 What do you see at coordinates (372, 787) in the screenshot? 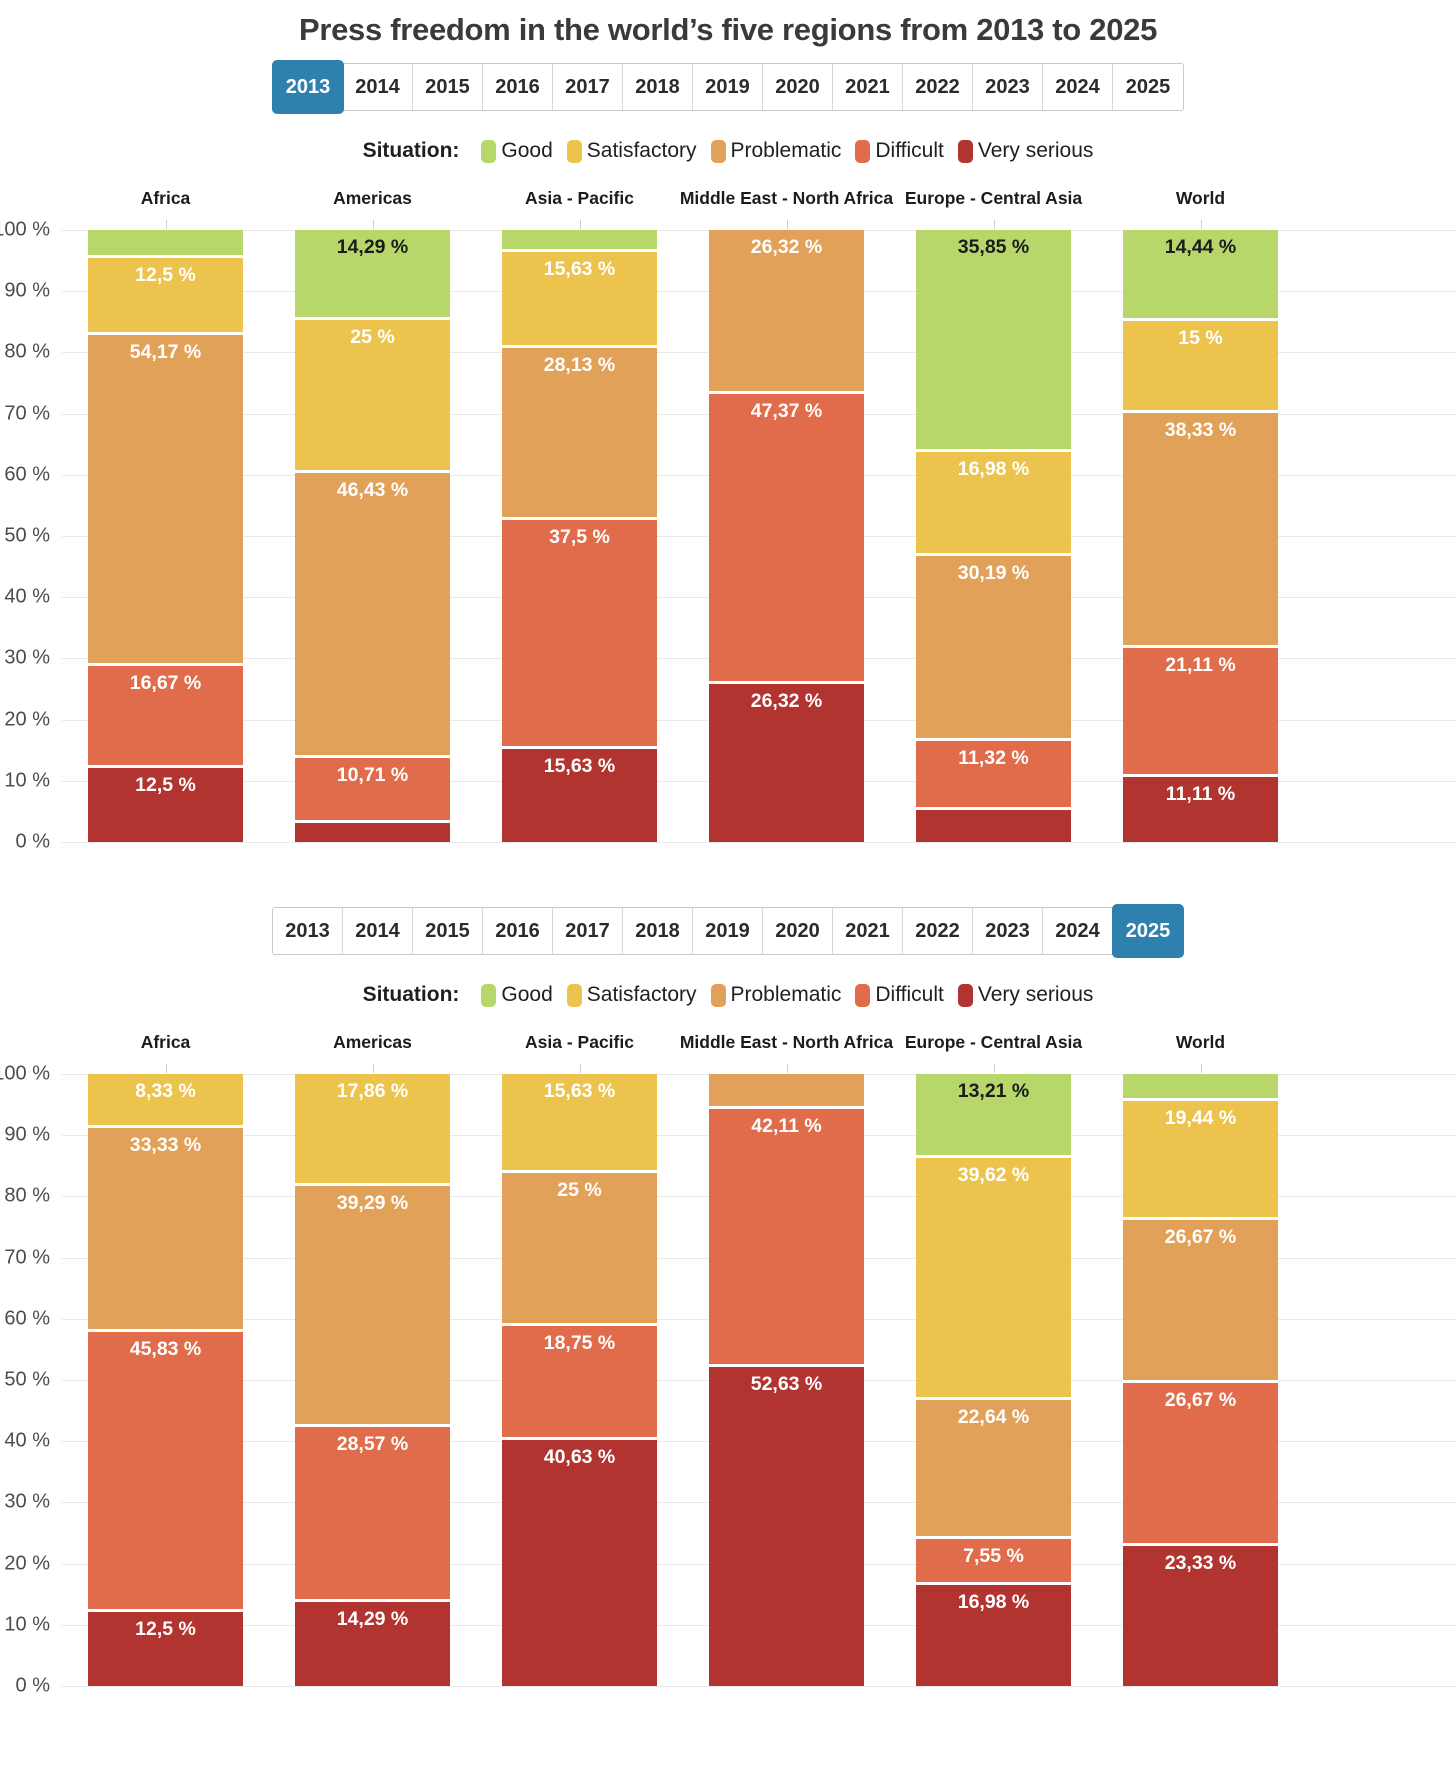
I see `segment-difficult: 10,71 %` at bounding box center [372, 787].